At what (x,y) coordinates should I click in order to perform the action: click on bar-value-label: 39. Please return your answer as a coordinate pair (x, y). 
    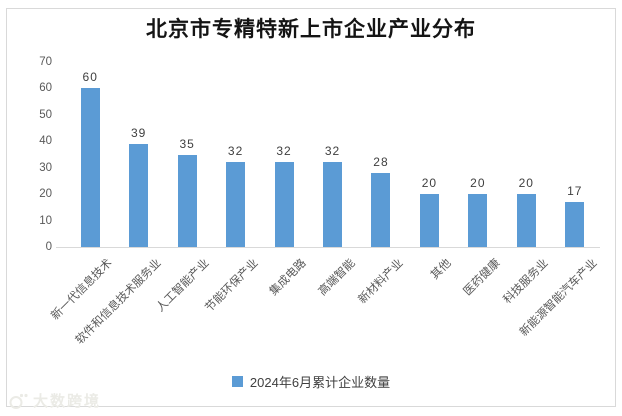
    Looking at the image, I should click on (138, 132).